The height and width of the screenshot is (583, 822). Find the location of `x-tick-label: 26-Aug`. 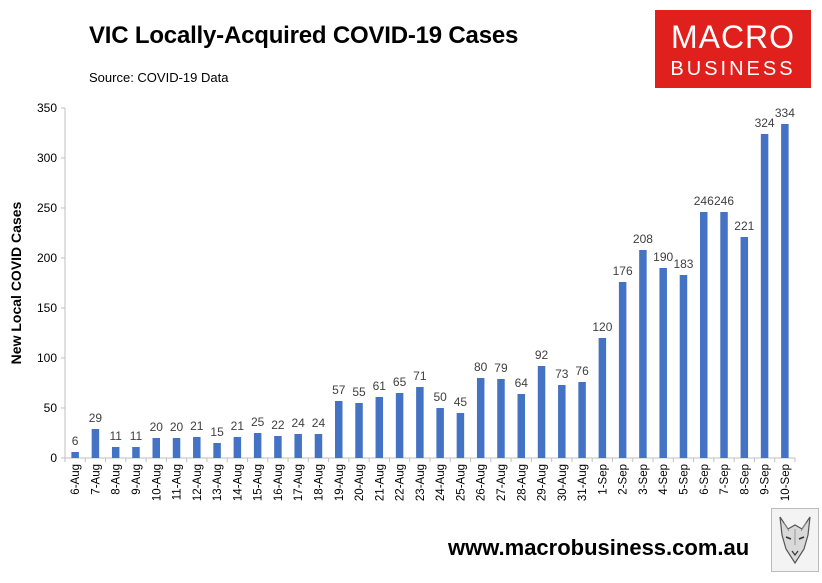

x-tick-label: 26-Aug is located at coordinates (482, 482).